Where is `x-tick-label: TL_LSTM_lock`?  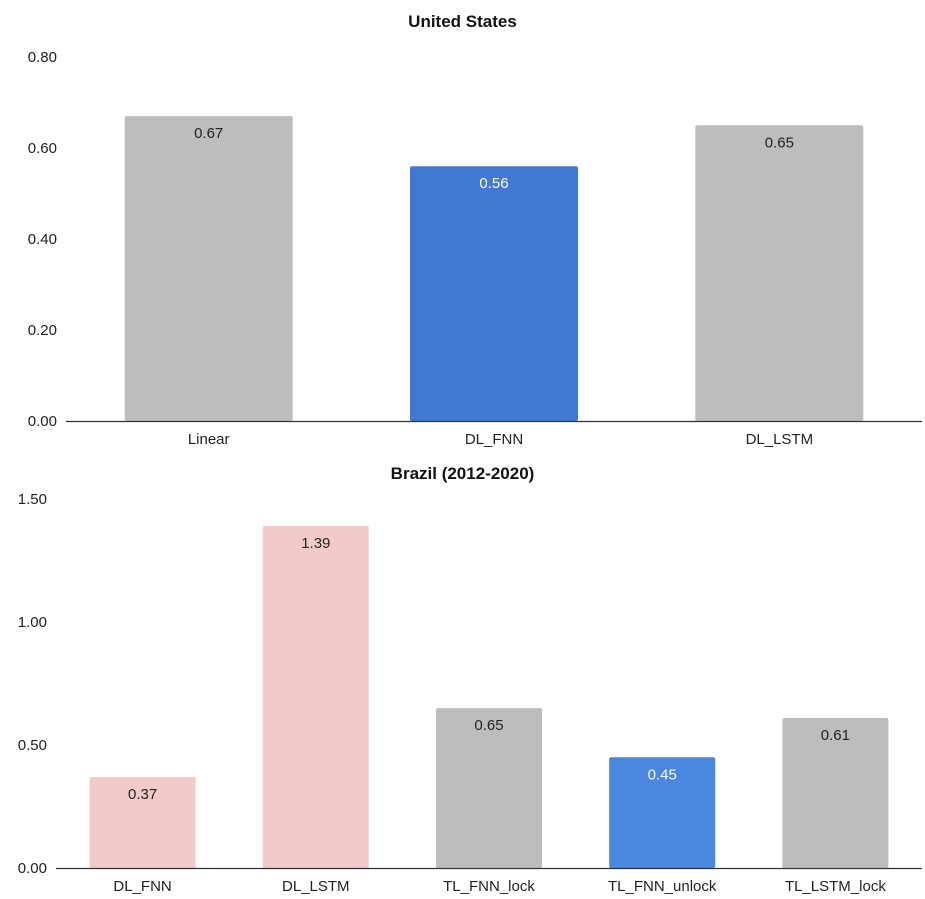
x-tick-label: TL_LSTM_lock is located at coordinates (835, 886).